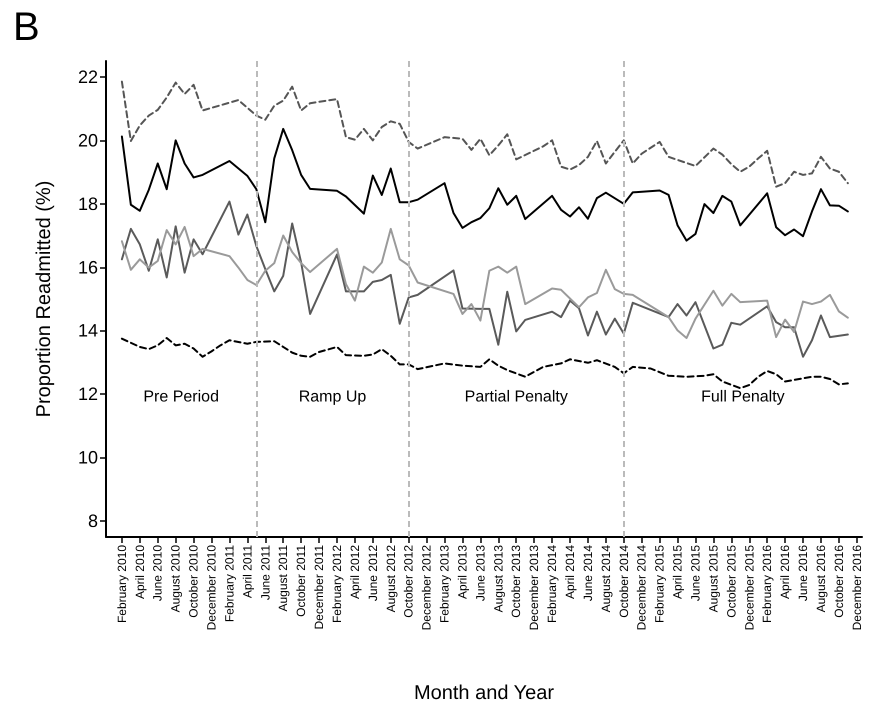 The image size is (870, 708). I want to click on x-tick-label: December 2011, so click(319, 587).